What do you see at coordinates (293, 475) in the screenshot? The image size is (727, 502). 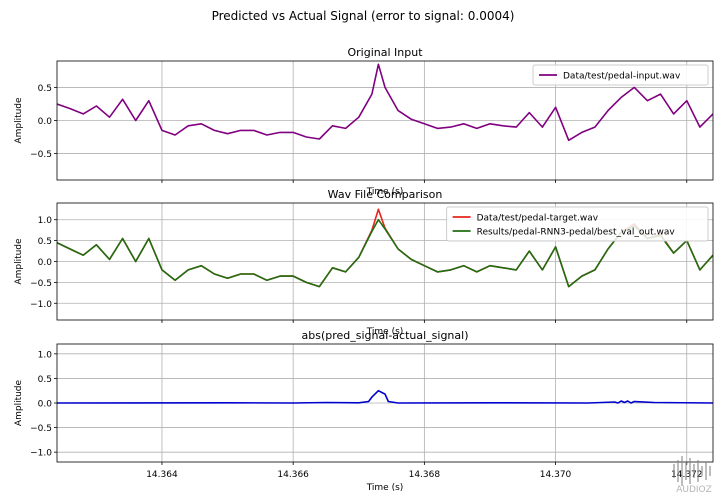 I see `x-tick-label: 14.366` at bounding box center [293, 475].